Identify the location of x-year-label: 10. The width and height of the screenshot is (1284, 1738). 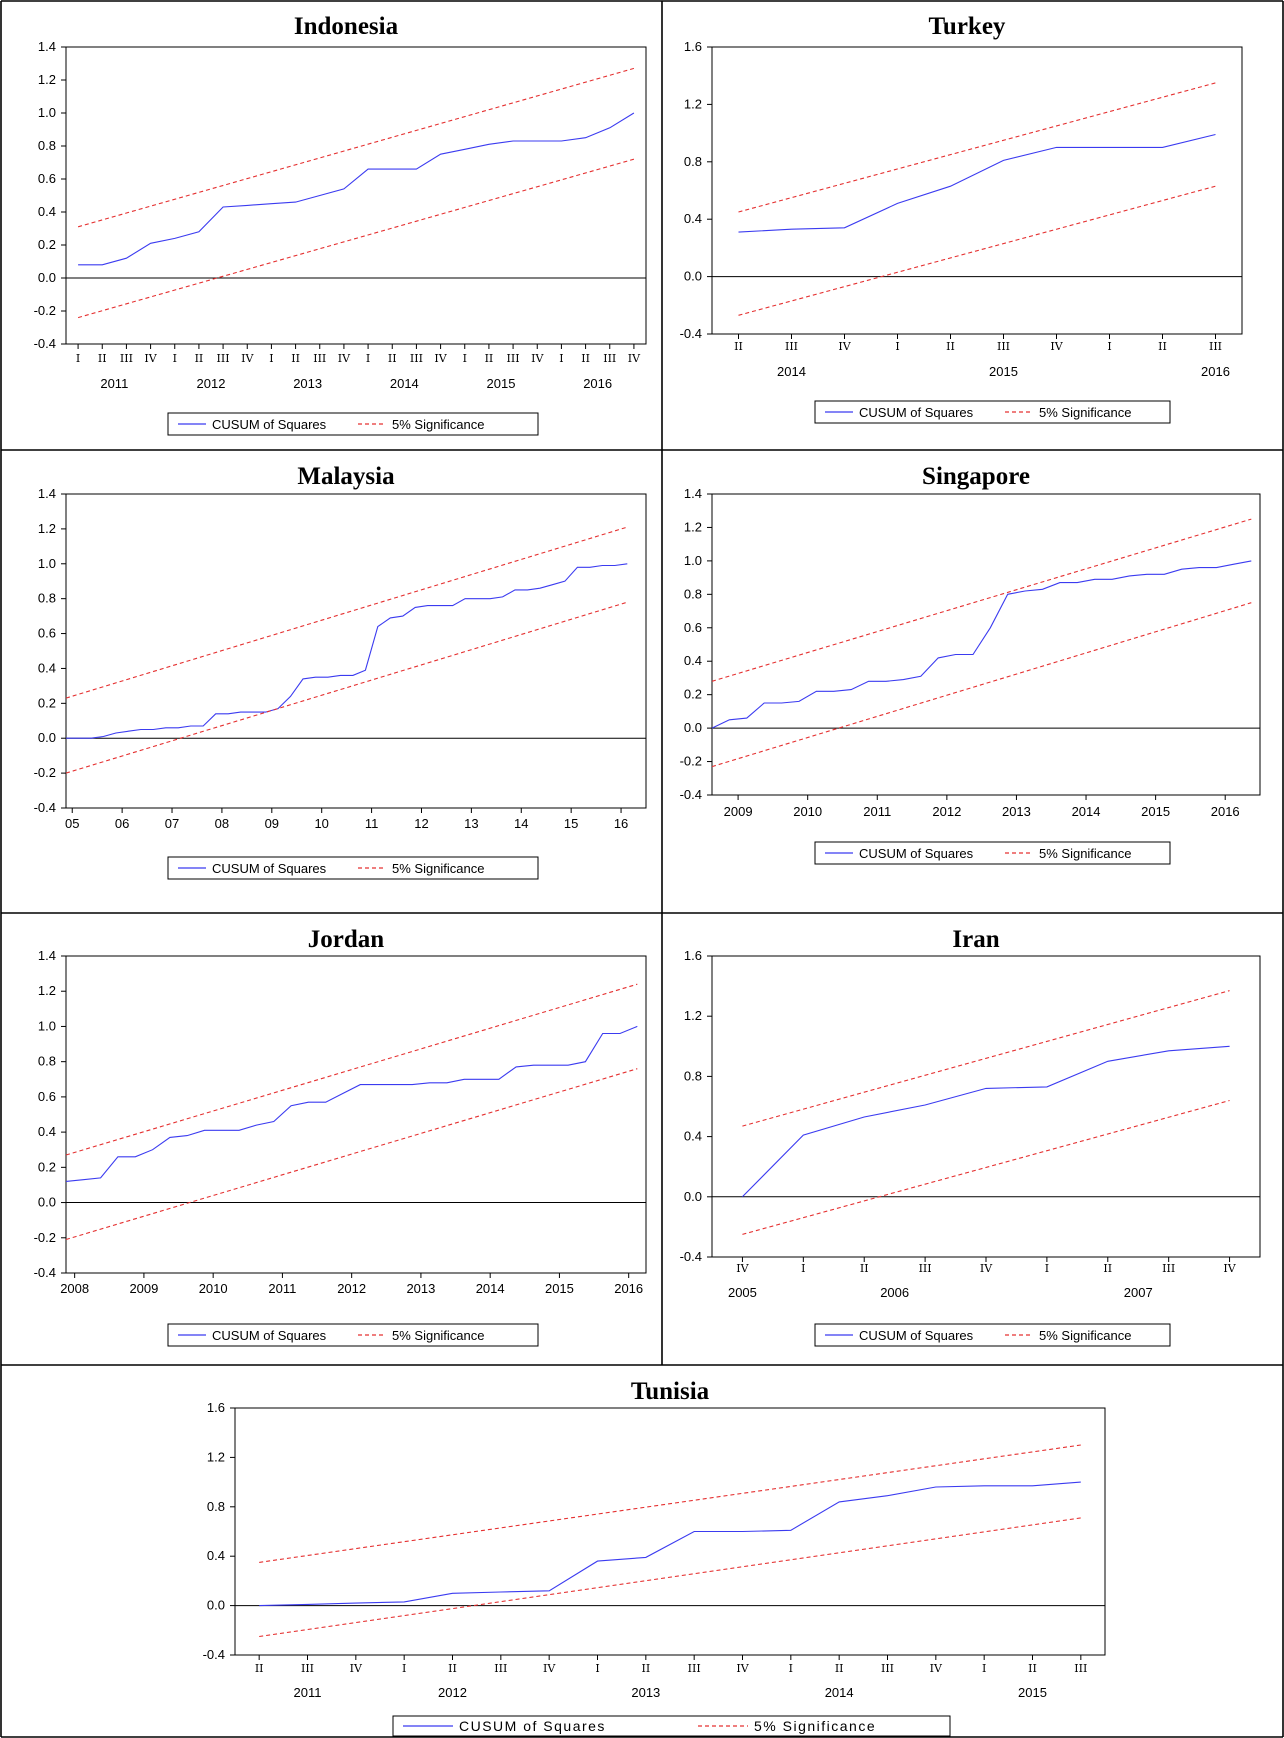
(321, 823).